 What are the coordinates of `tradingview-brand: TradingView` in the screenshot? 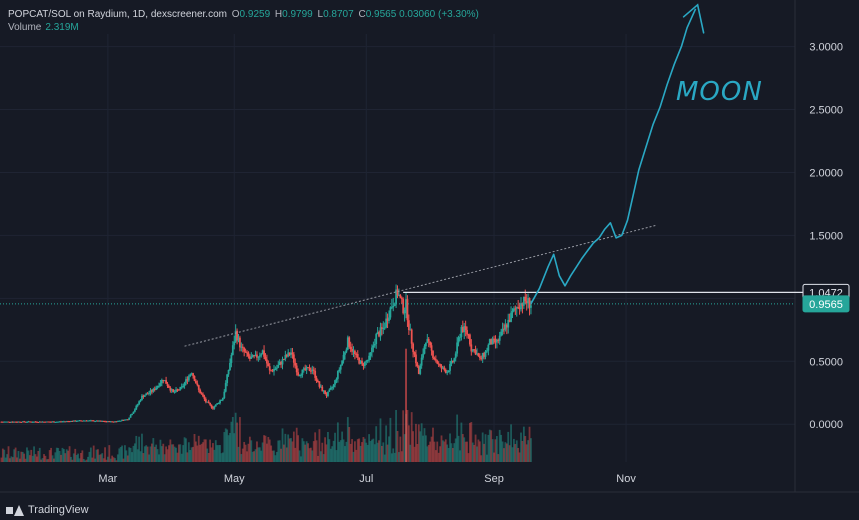 It's located at (47, 510).